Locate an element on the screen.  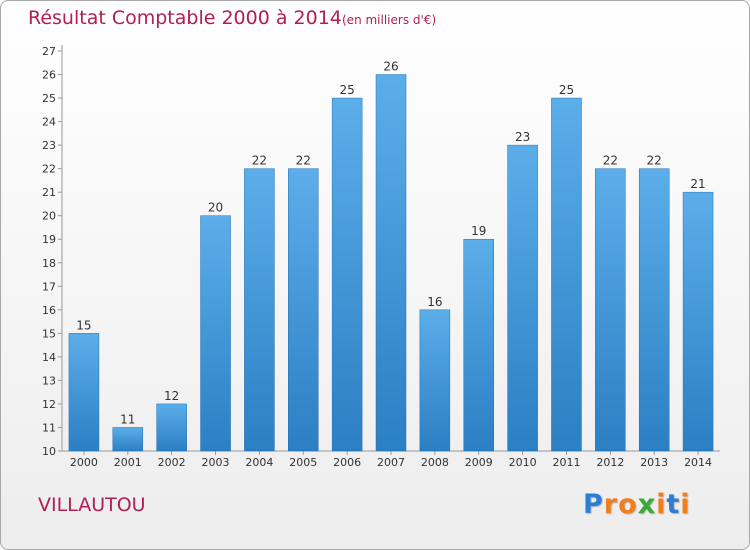
y-tick-label: 14 is located at coordinates (49, 357).